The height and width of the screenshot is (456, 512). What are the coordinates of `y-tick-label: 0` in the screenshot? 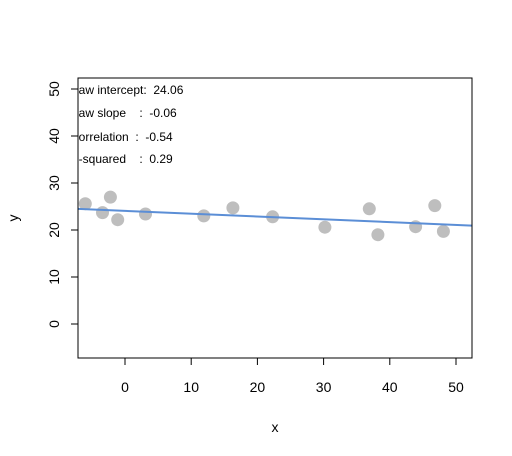 It's located at (54, 324).